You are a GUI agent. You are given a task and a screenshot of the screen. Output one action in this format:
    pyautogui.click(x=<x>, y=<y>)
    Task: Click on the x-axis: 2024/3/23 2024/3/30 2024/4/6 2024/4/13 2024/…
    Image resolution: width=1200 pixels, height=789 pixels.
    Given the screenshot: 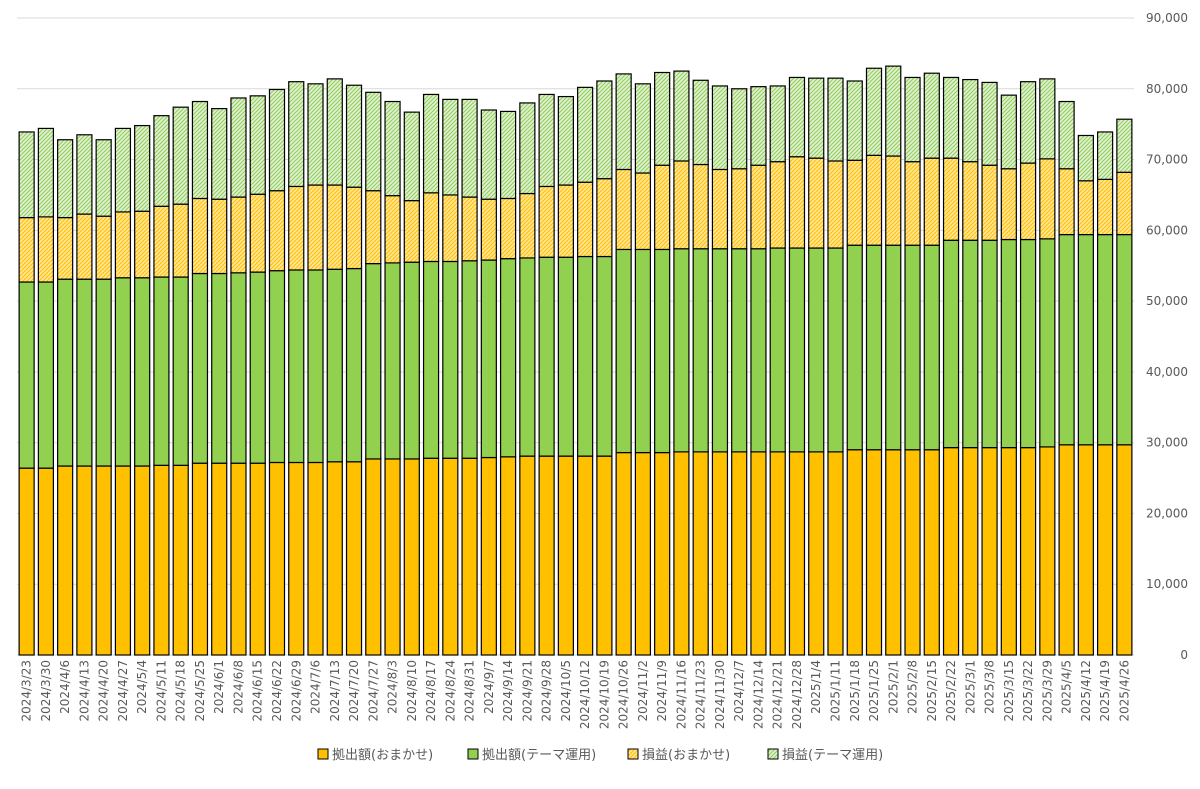 What is the action you would take?
    pyautogui.click(x=576, y=694)
    